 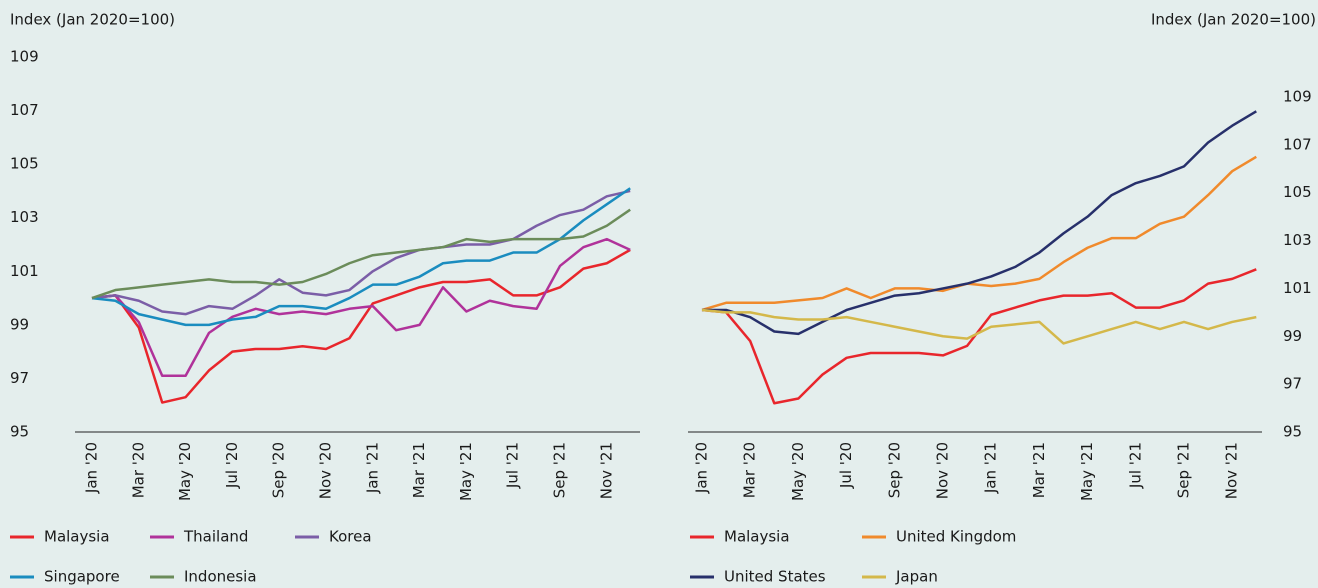 What do you see at coordinates (350, 537) in the screenshot?
I see `legend-label: Korea` at bounding box center [350, 537].